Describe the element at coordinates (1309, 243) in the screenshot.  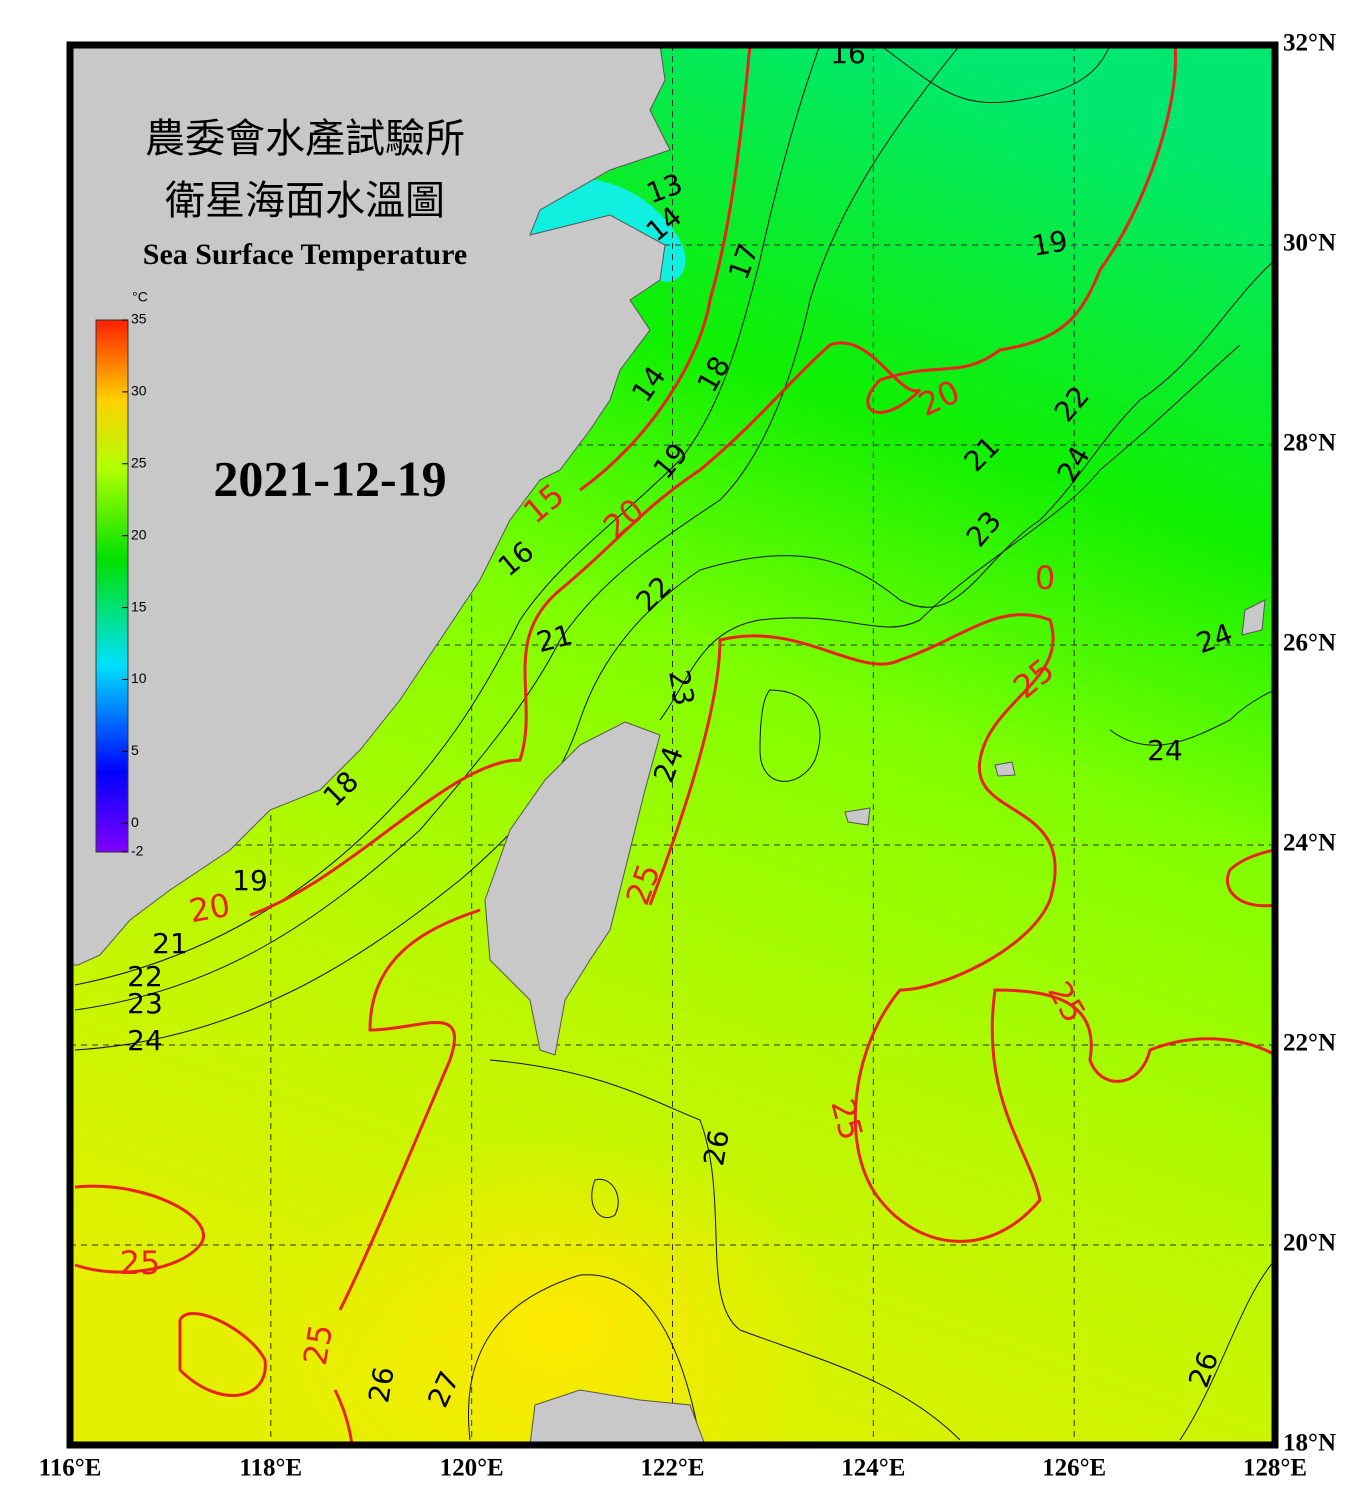
I see `lat-label: 30°N` at that location.